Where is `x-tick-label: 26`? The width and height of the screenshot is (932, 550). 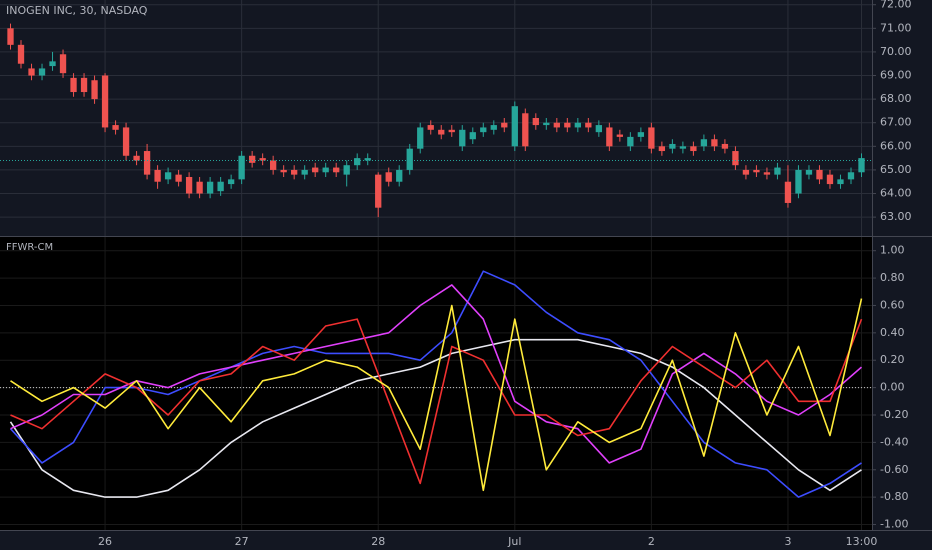 x-tick-label: 26 is located at coordinates (105, 541).